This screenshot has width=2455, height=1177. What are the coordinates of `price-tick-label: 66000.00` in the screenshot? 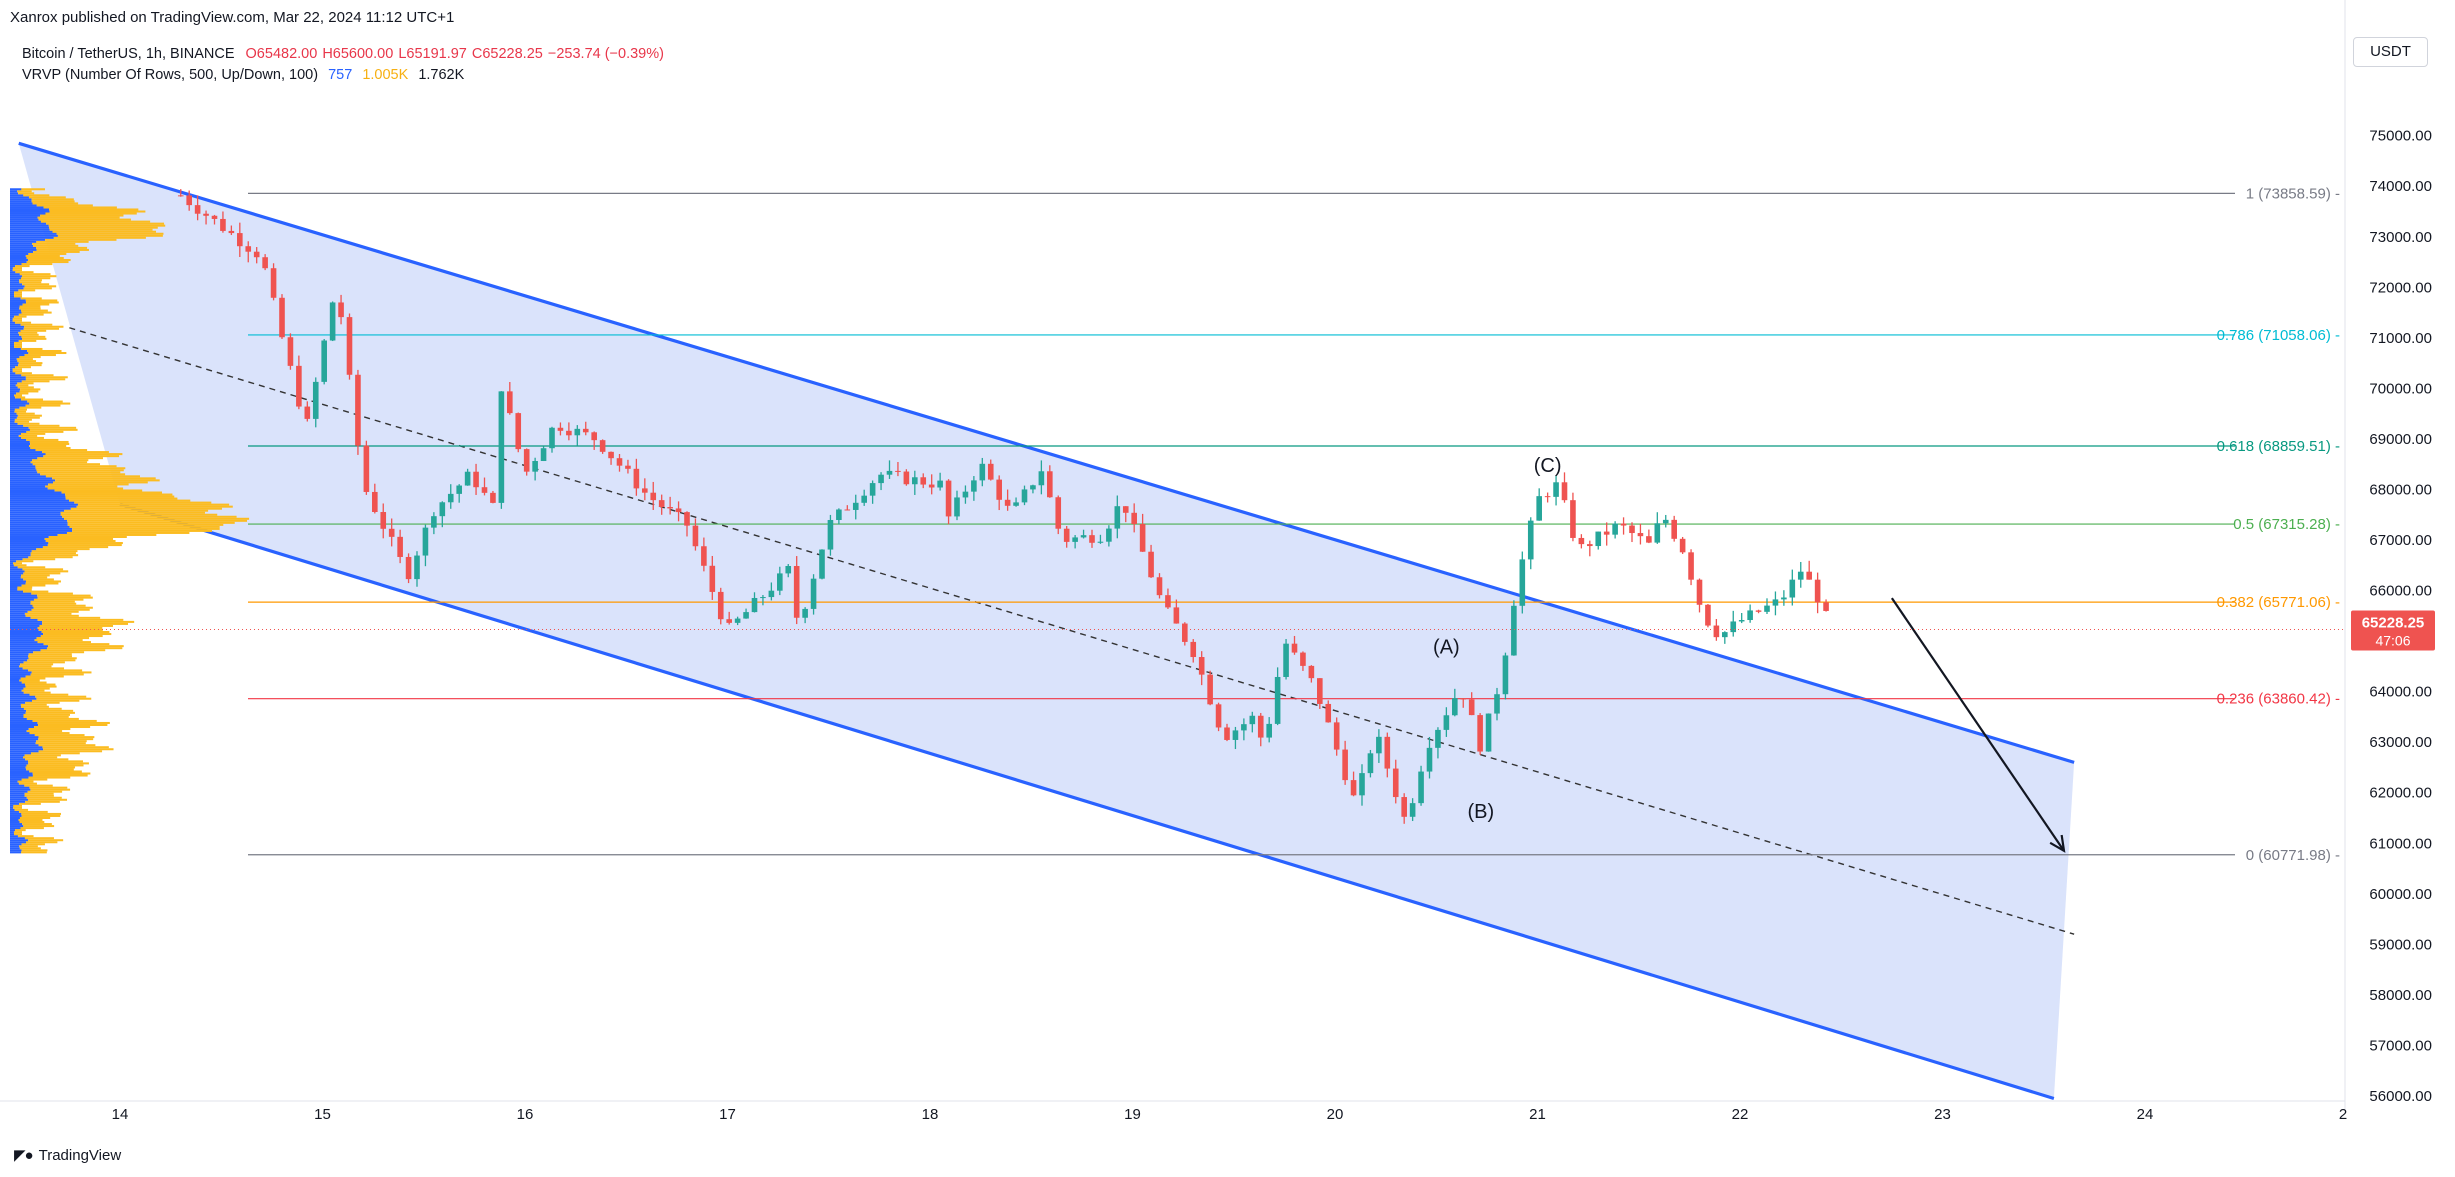 It's located at (2400, 591).